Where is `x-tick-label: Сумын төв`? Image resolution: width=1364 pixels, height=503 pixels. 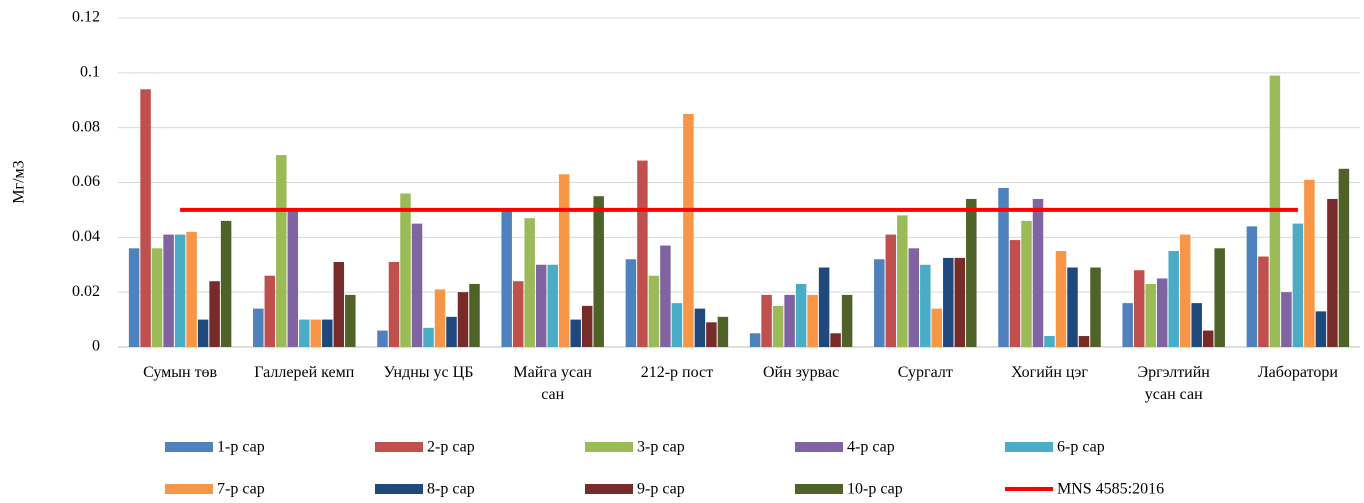
x-tick-label: Сумын төв is located at coordinates (180, 372).